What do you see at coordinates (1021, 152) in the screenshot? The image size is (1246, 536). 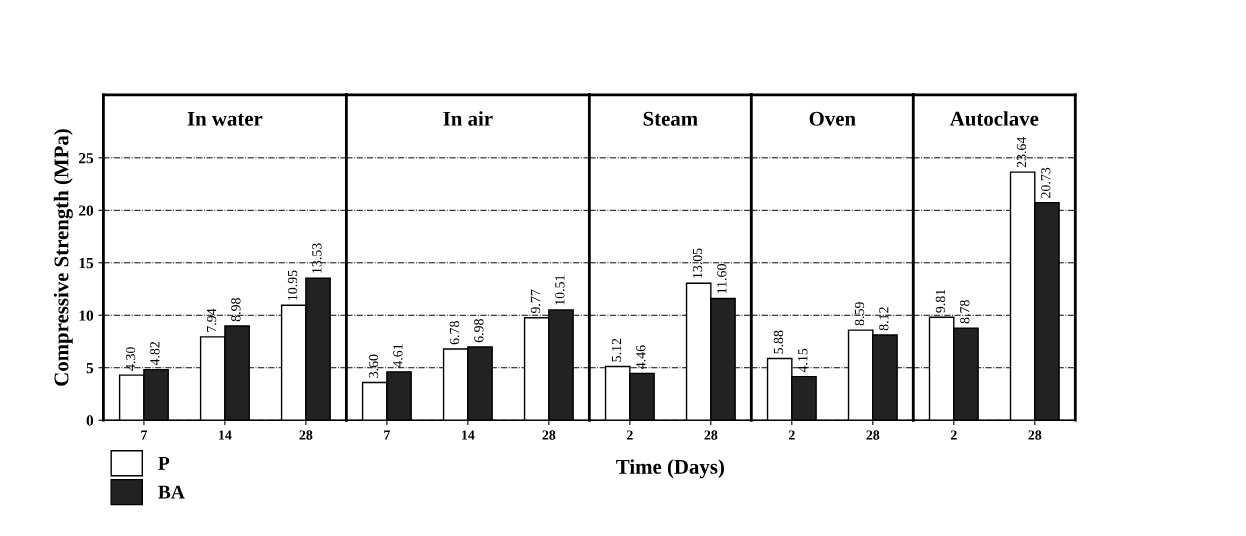 I see `data-label: 23.64` at bounding box center [1021, 152].